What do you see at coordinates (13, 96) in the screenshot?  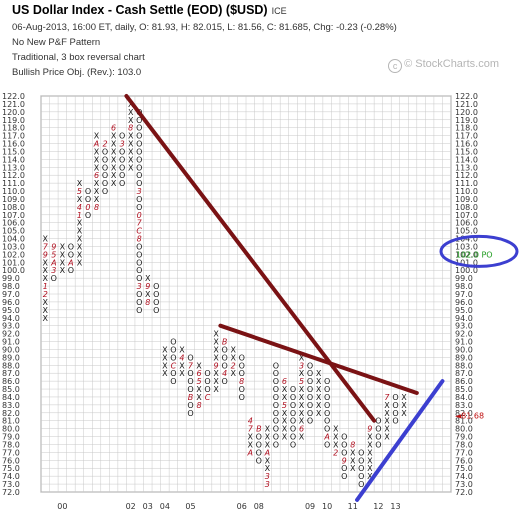 I see `y-tick-label-left: 122.0` at bounding box center [13, 96].